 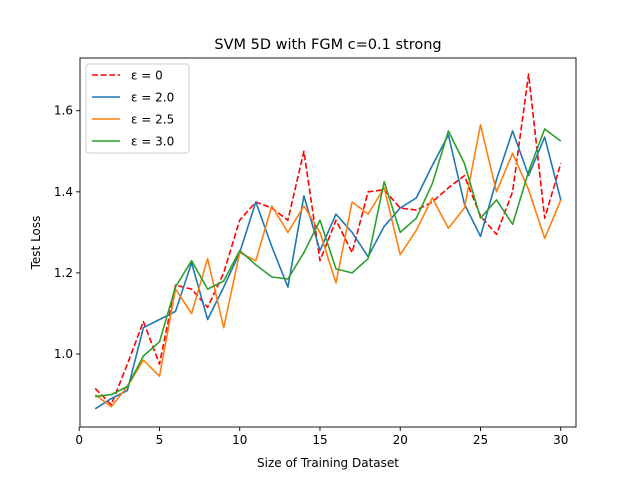 I want to click on chart-title: SVM 5D with FGM c=0.1 strong, so click(x=327, y=45).